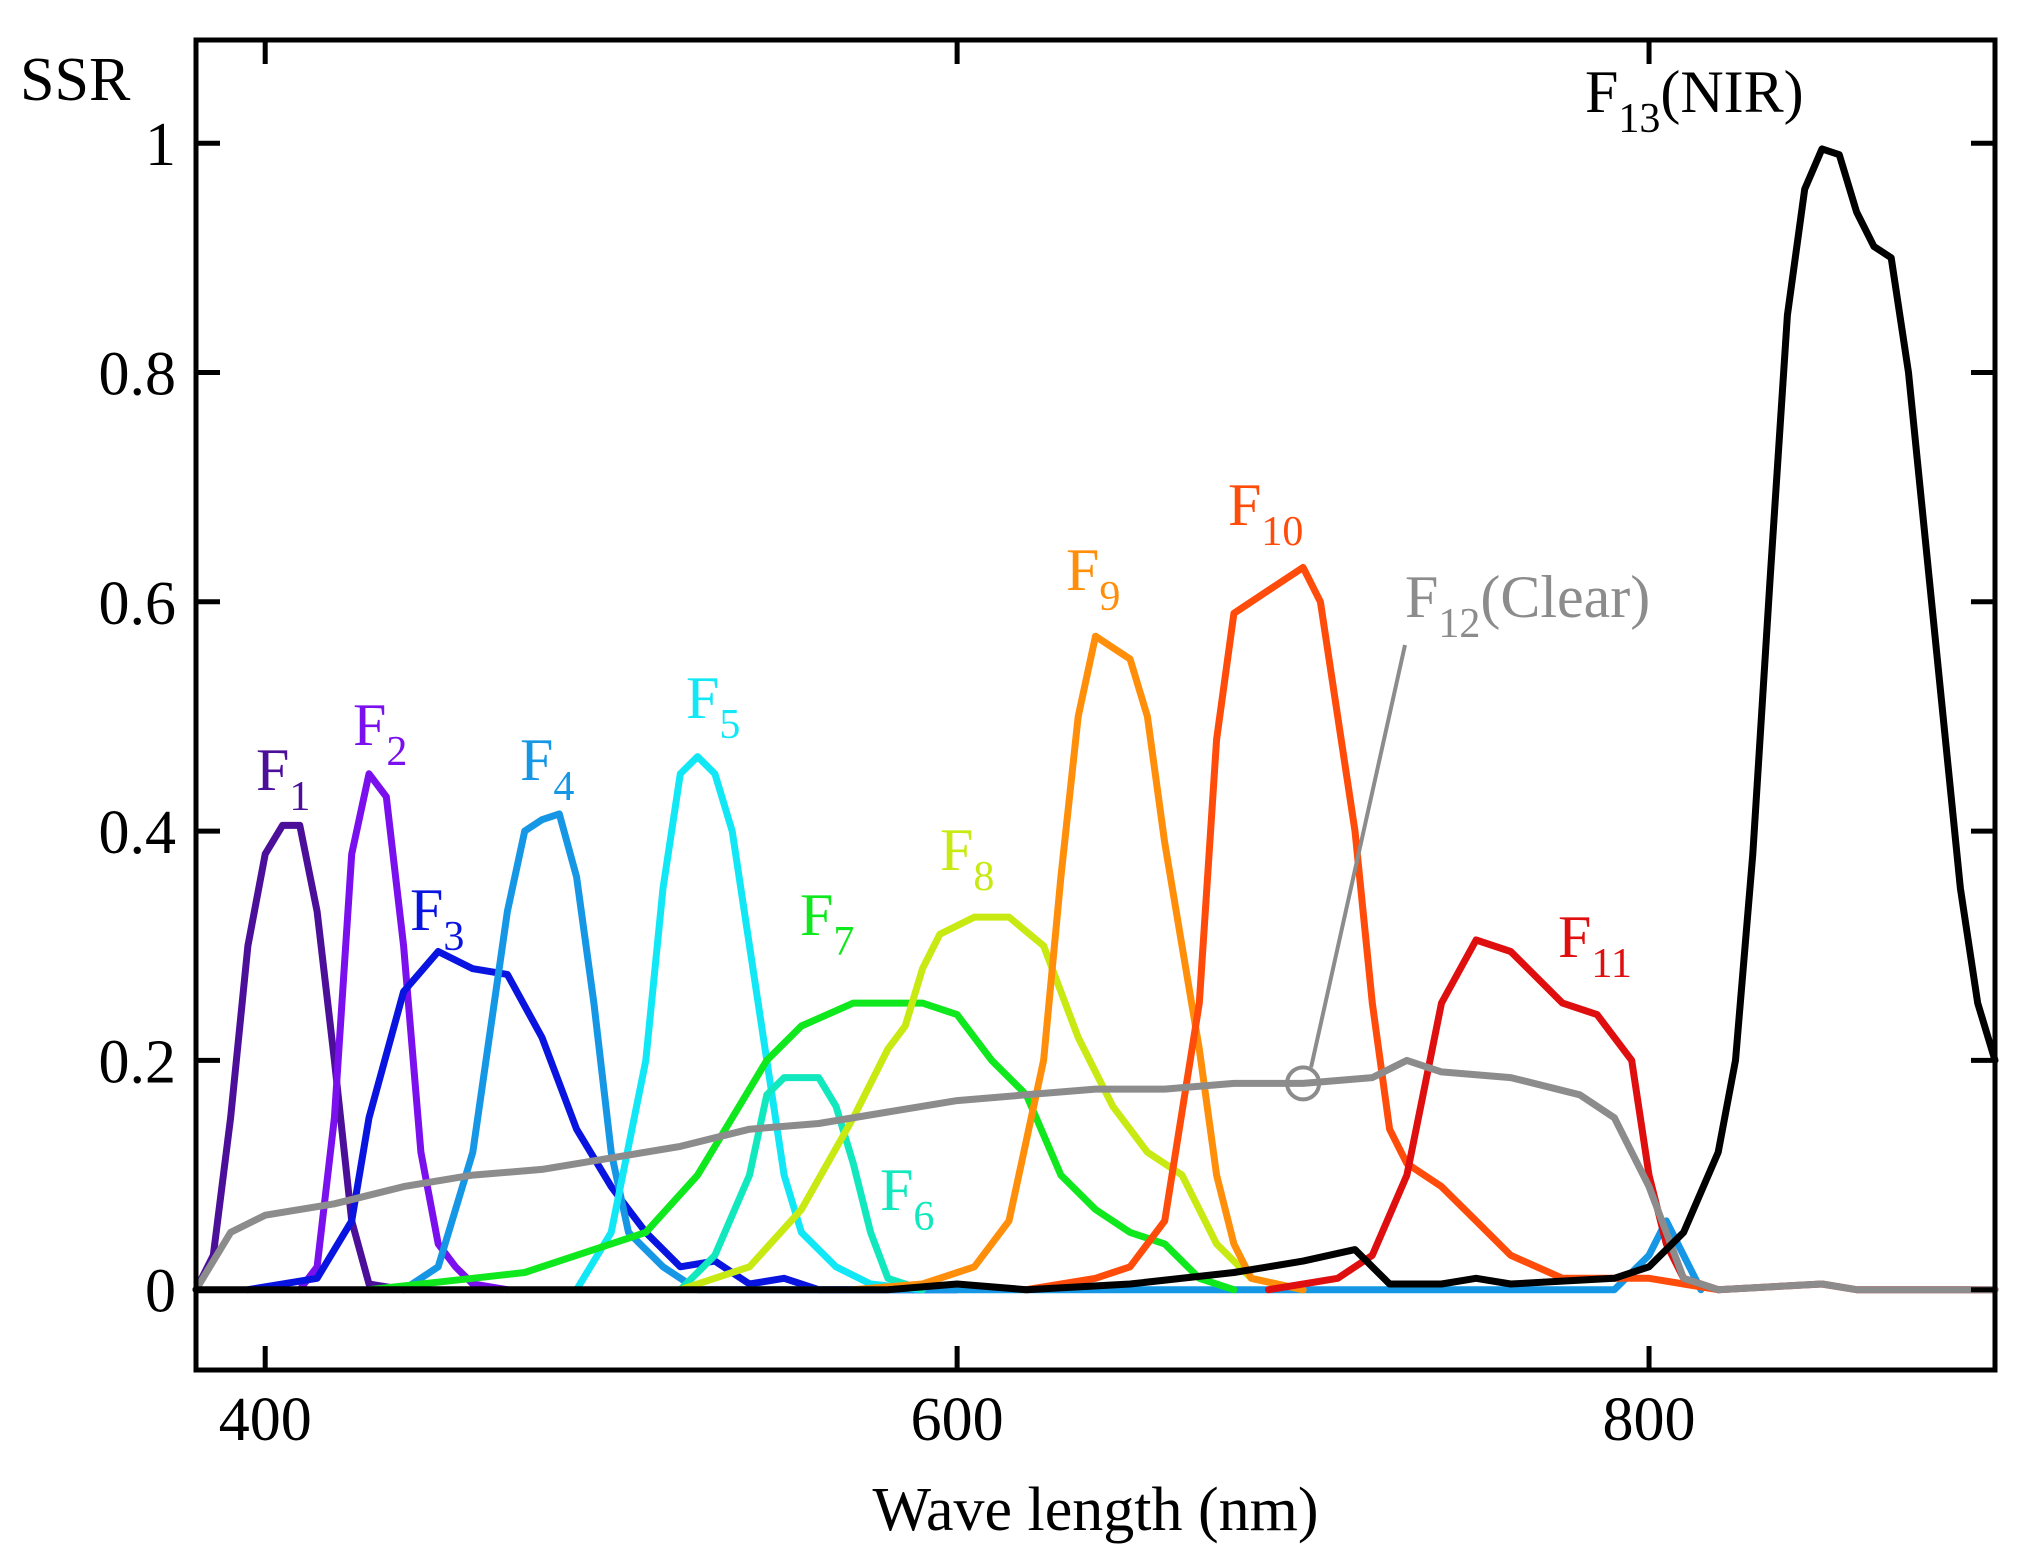 The image size is (2022, 1562). What do you see at coordinates (827, 923) in the screenshot?
I see `series-label-f7: F7` at bounding box center [827, 923].